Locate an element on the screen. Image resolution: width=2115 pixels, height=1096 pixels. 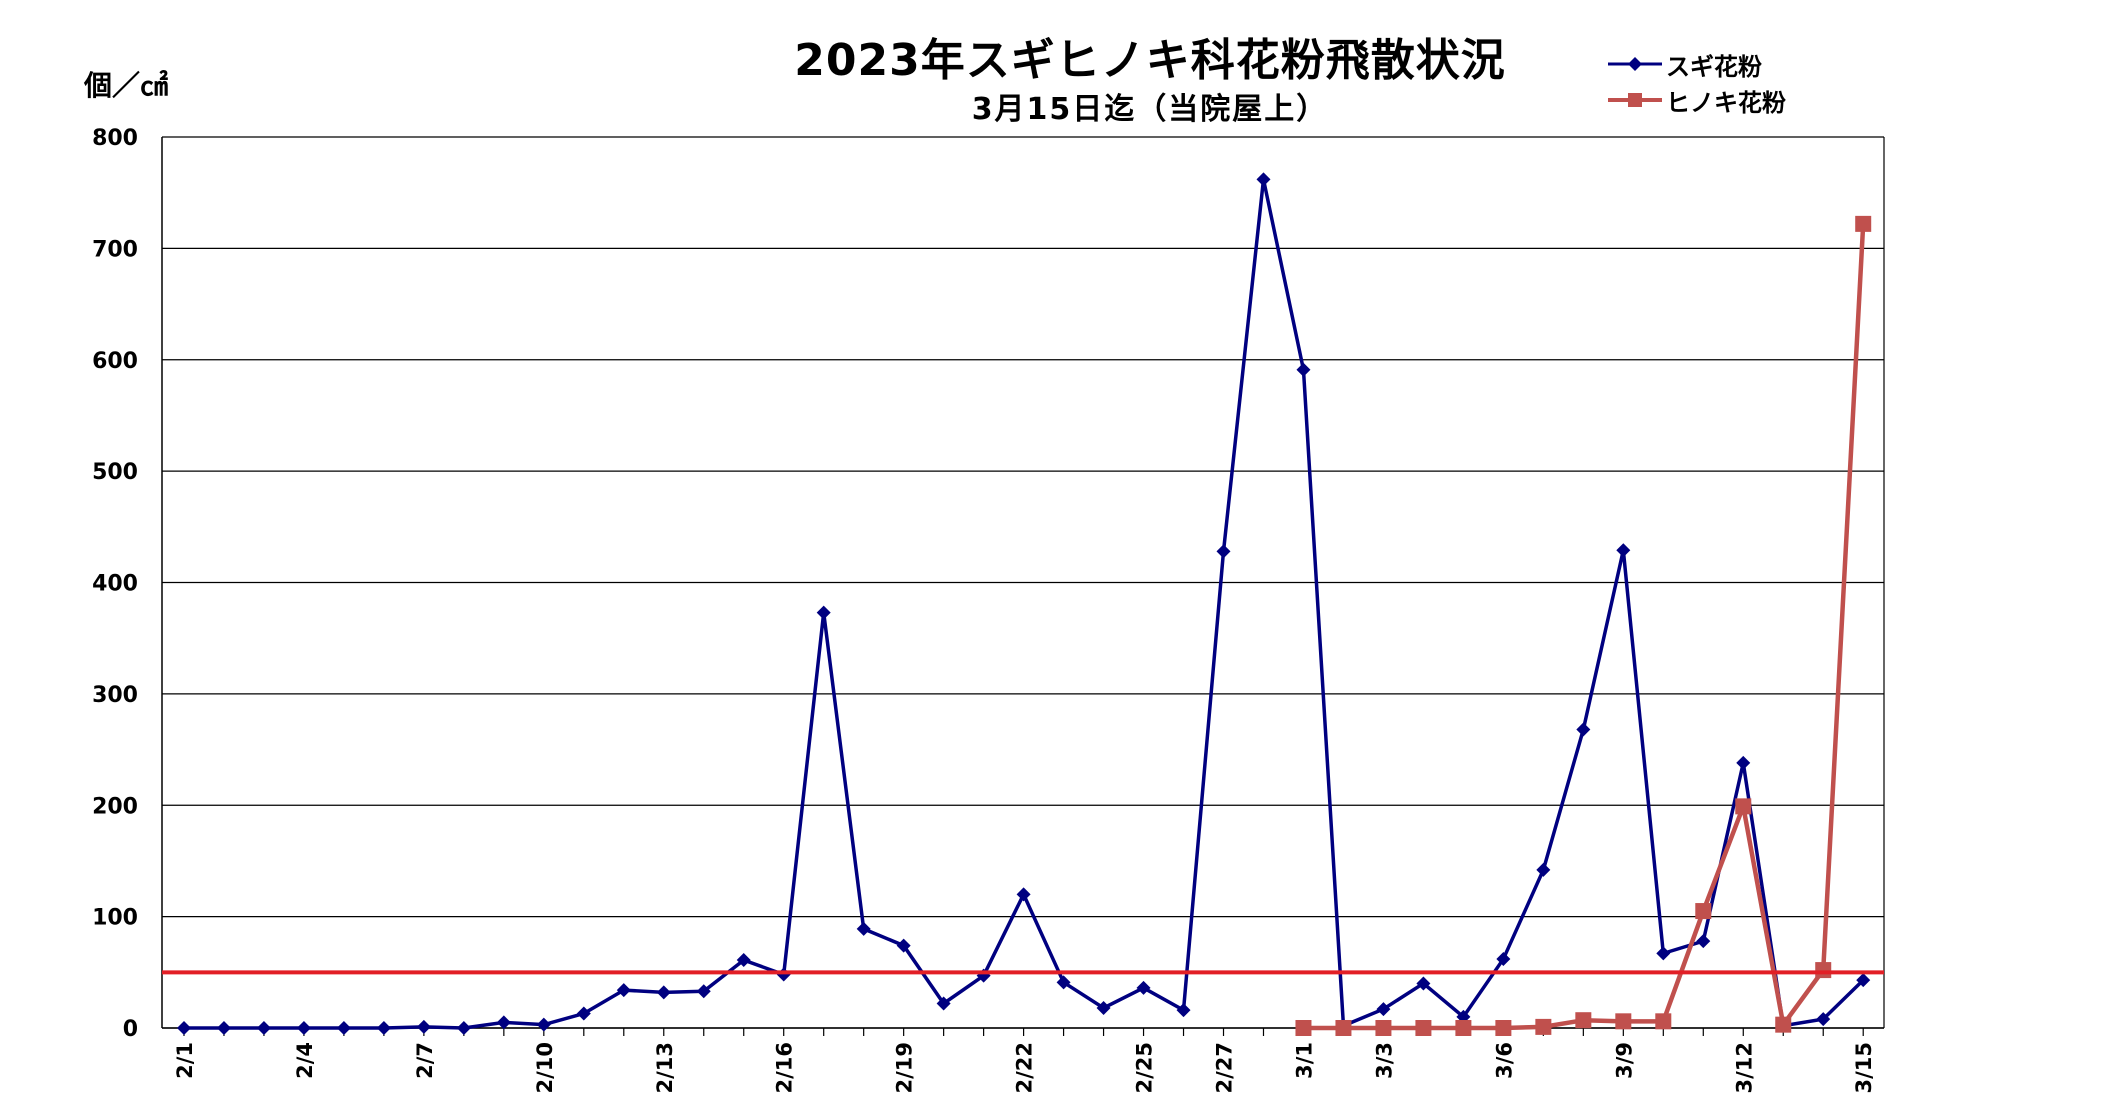
x-tick-label: 2/13 is located at coordinates (665, 1068).